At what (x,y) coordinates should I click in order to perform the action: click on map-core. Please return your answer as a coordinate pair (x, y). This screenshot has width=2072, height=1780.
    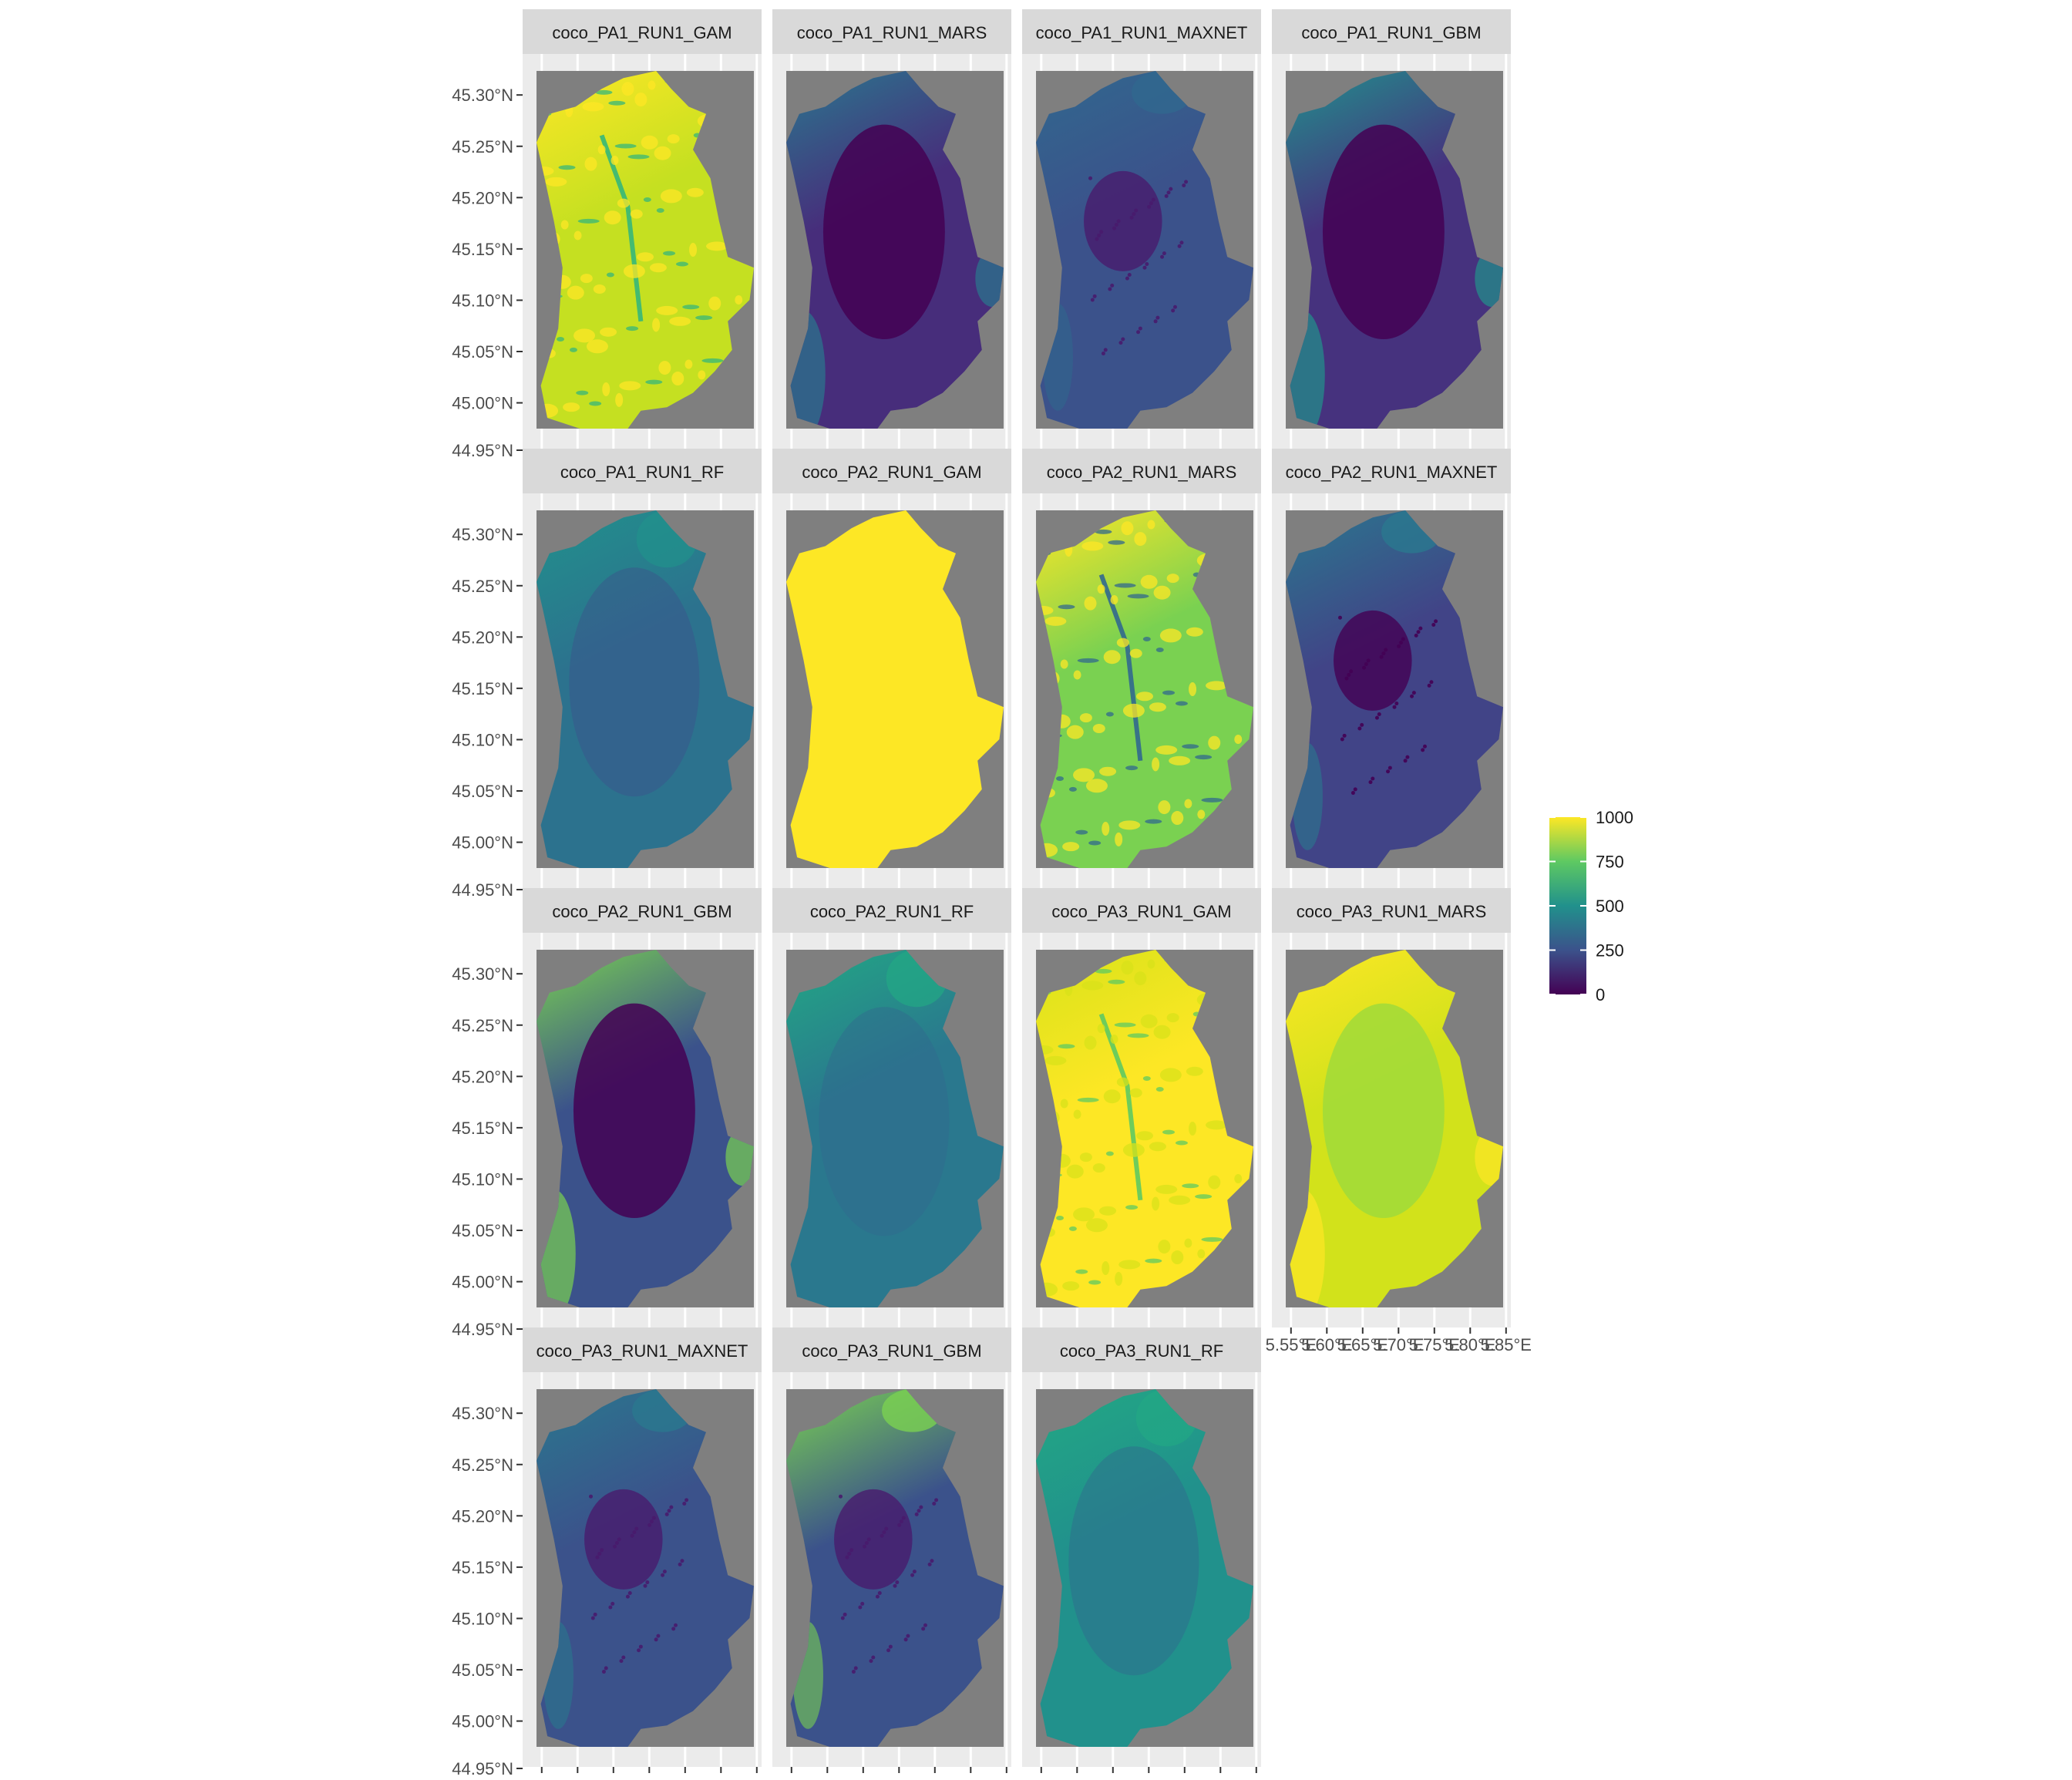
    Looking at the image, I should click on (635, 682).